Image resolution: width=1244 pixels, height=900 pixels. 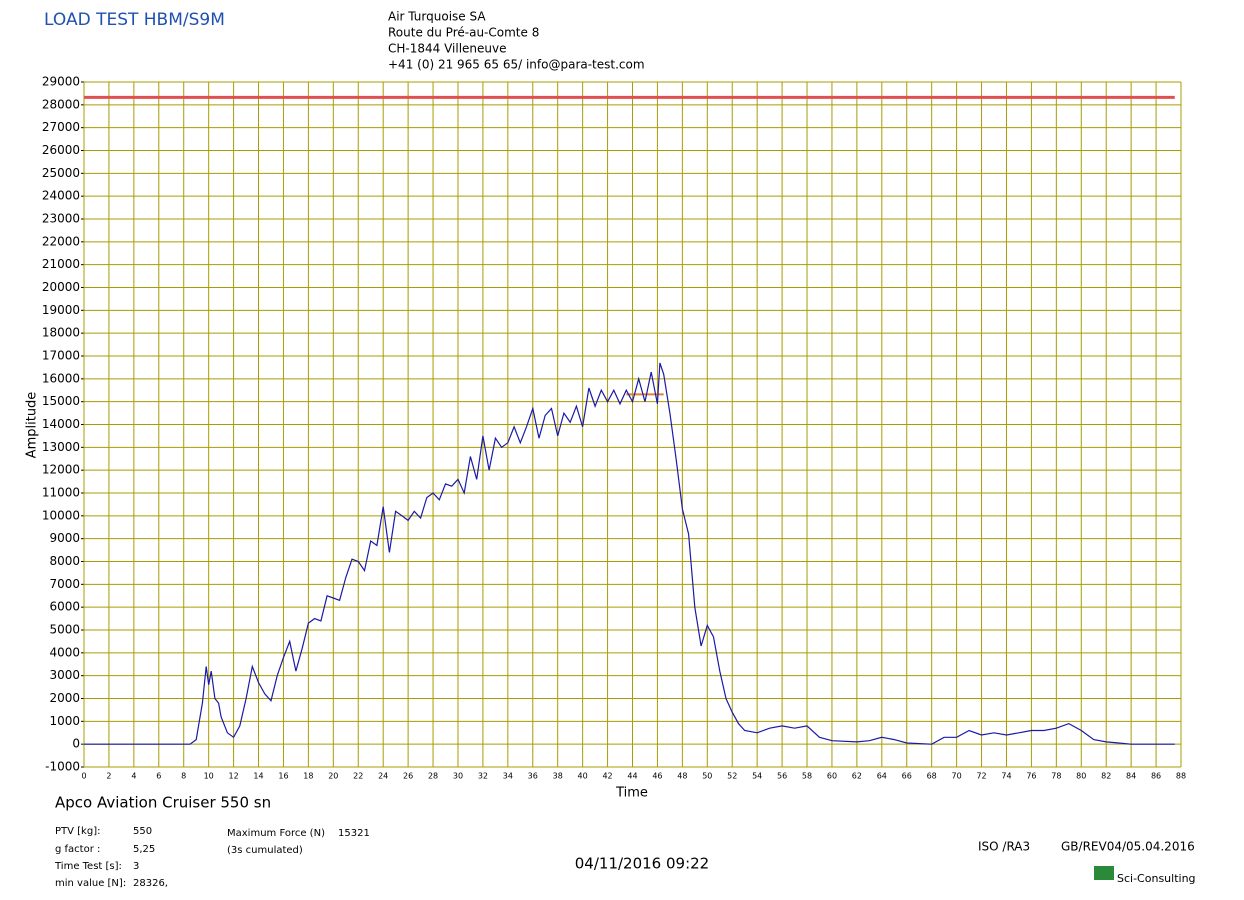 What do you see at coordinates (642, 864) in the screenshot?
I see `date: 04/11/2016 09:22` at bounding box center [642, 864].